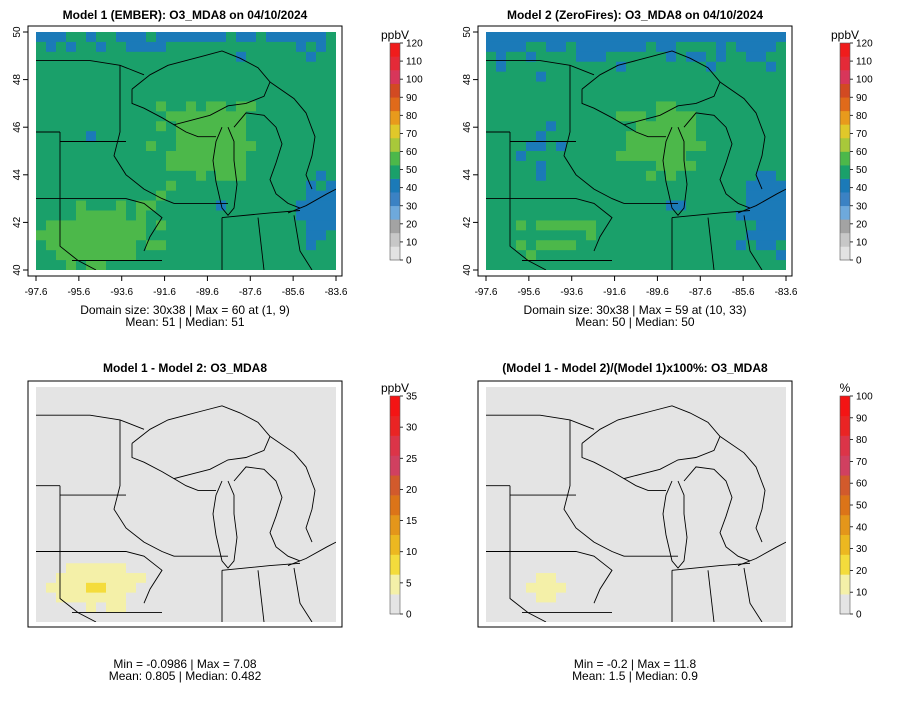  I want to click on colorbar-segment, so click(395, 604).